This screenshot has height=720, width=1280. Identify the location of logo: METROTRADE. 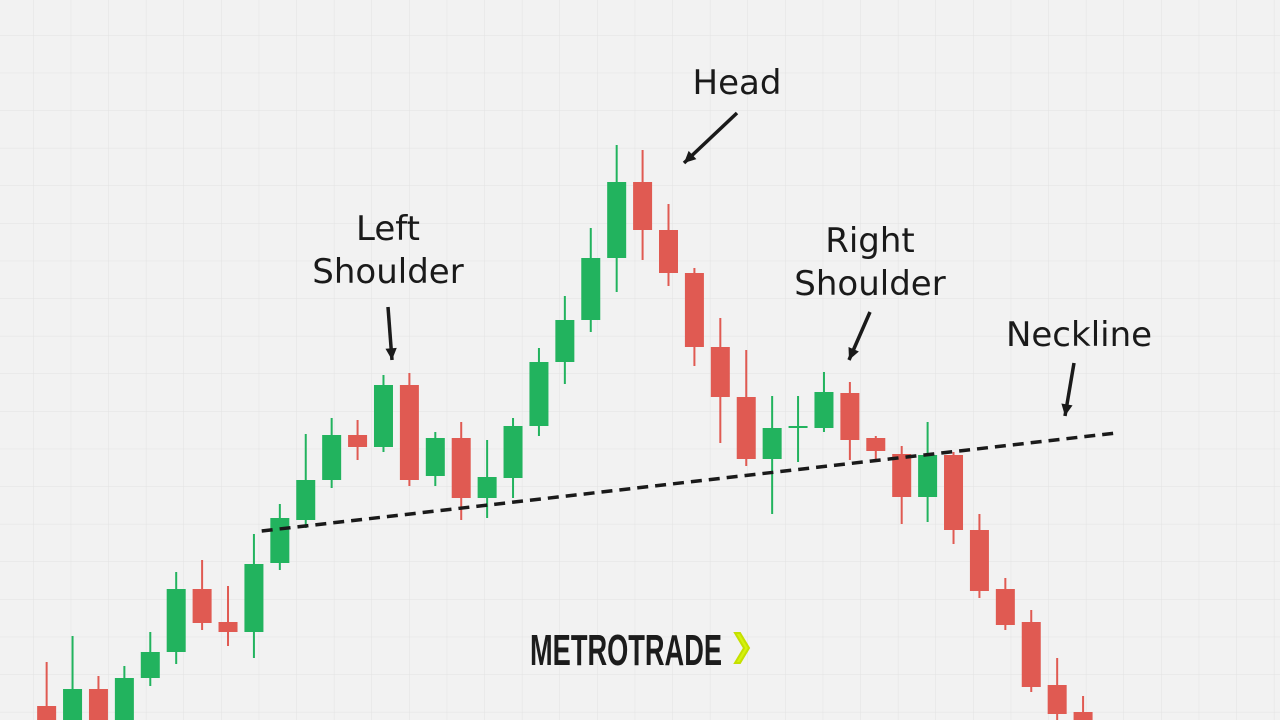
(640, 650).